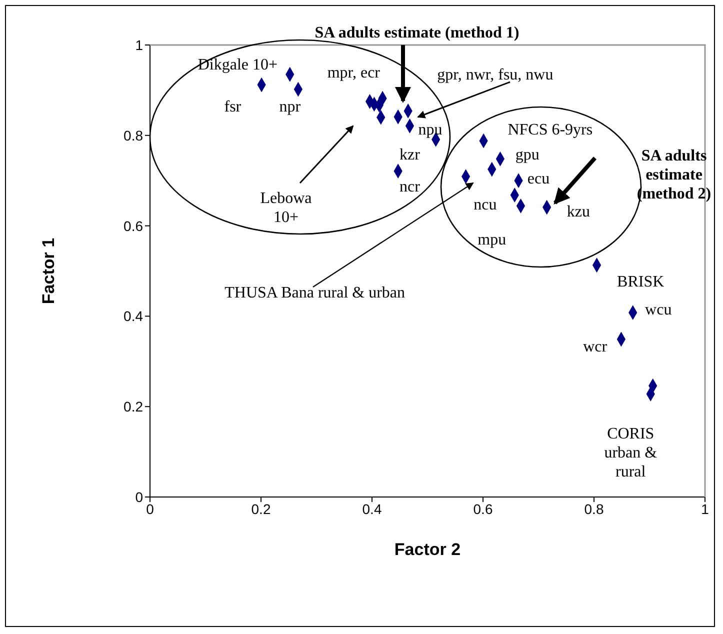 Image resolution: width=723 pixels, height=634 pixels. I want to click on annotation: THUSA Bana rural & urban, so click(315, 293).